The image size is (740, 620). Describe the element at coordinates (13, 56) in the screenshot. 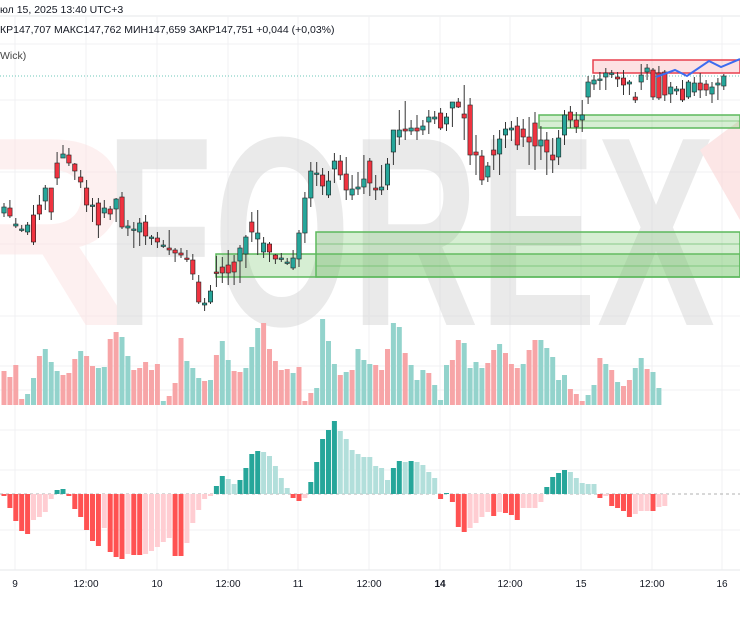

I see `indicator-legend: Wick)` at that location.